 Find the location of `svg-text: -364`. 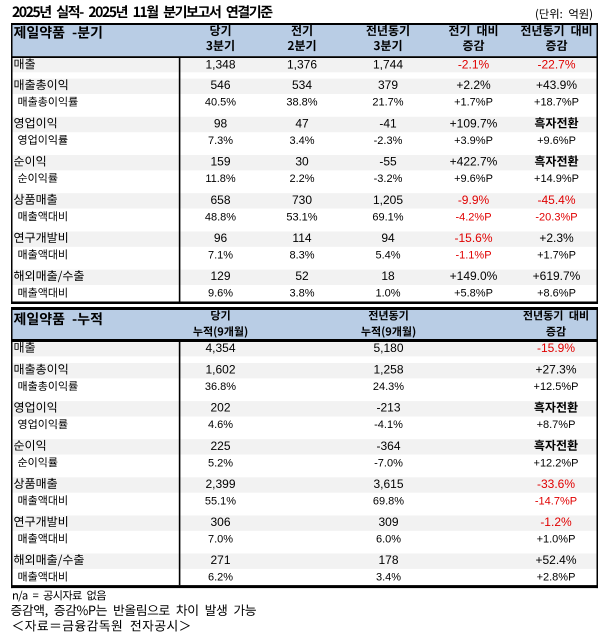

svg-text: -364 is located at coordinates (388, 446).